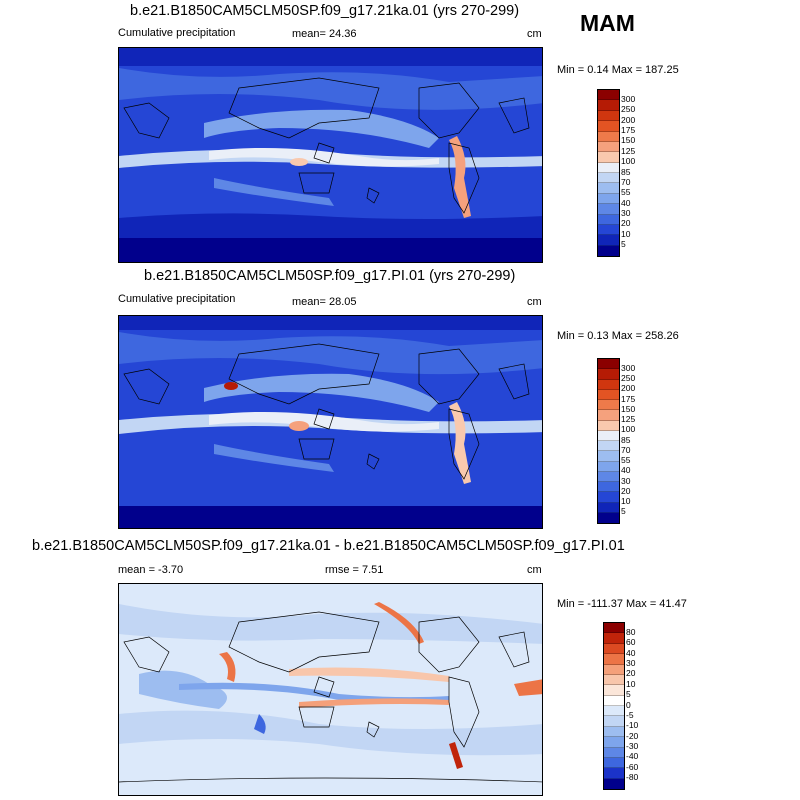 This screenshot has height=800, width=800. What do you see at coordinates (623, 511) in the screenshot?
I see `panel2-colorbar-tick-label: 5` at bounding box center [623, 511].